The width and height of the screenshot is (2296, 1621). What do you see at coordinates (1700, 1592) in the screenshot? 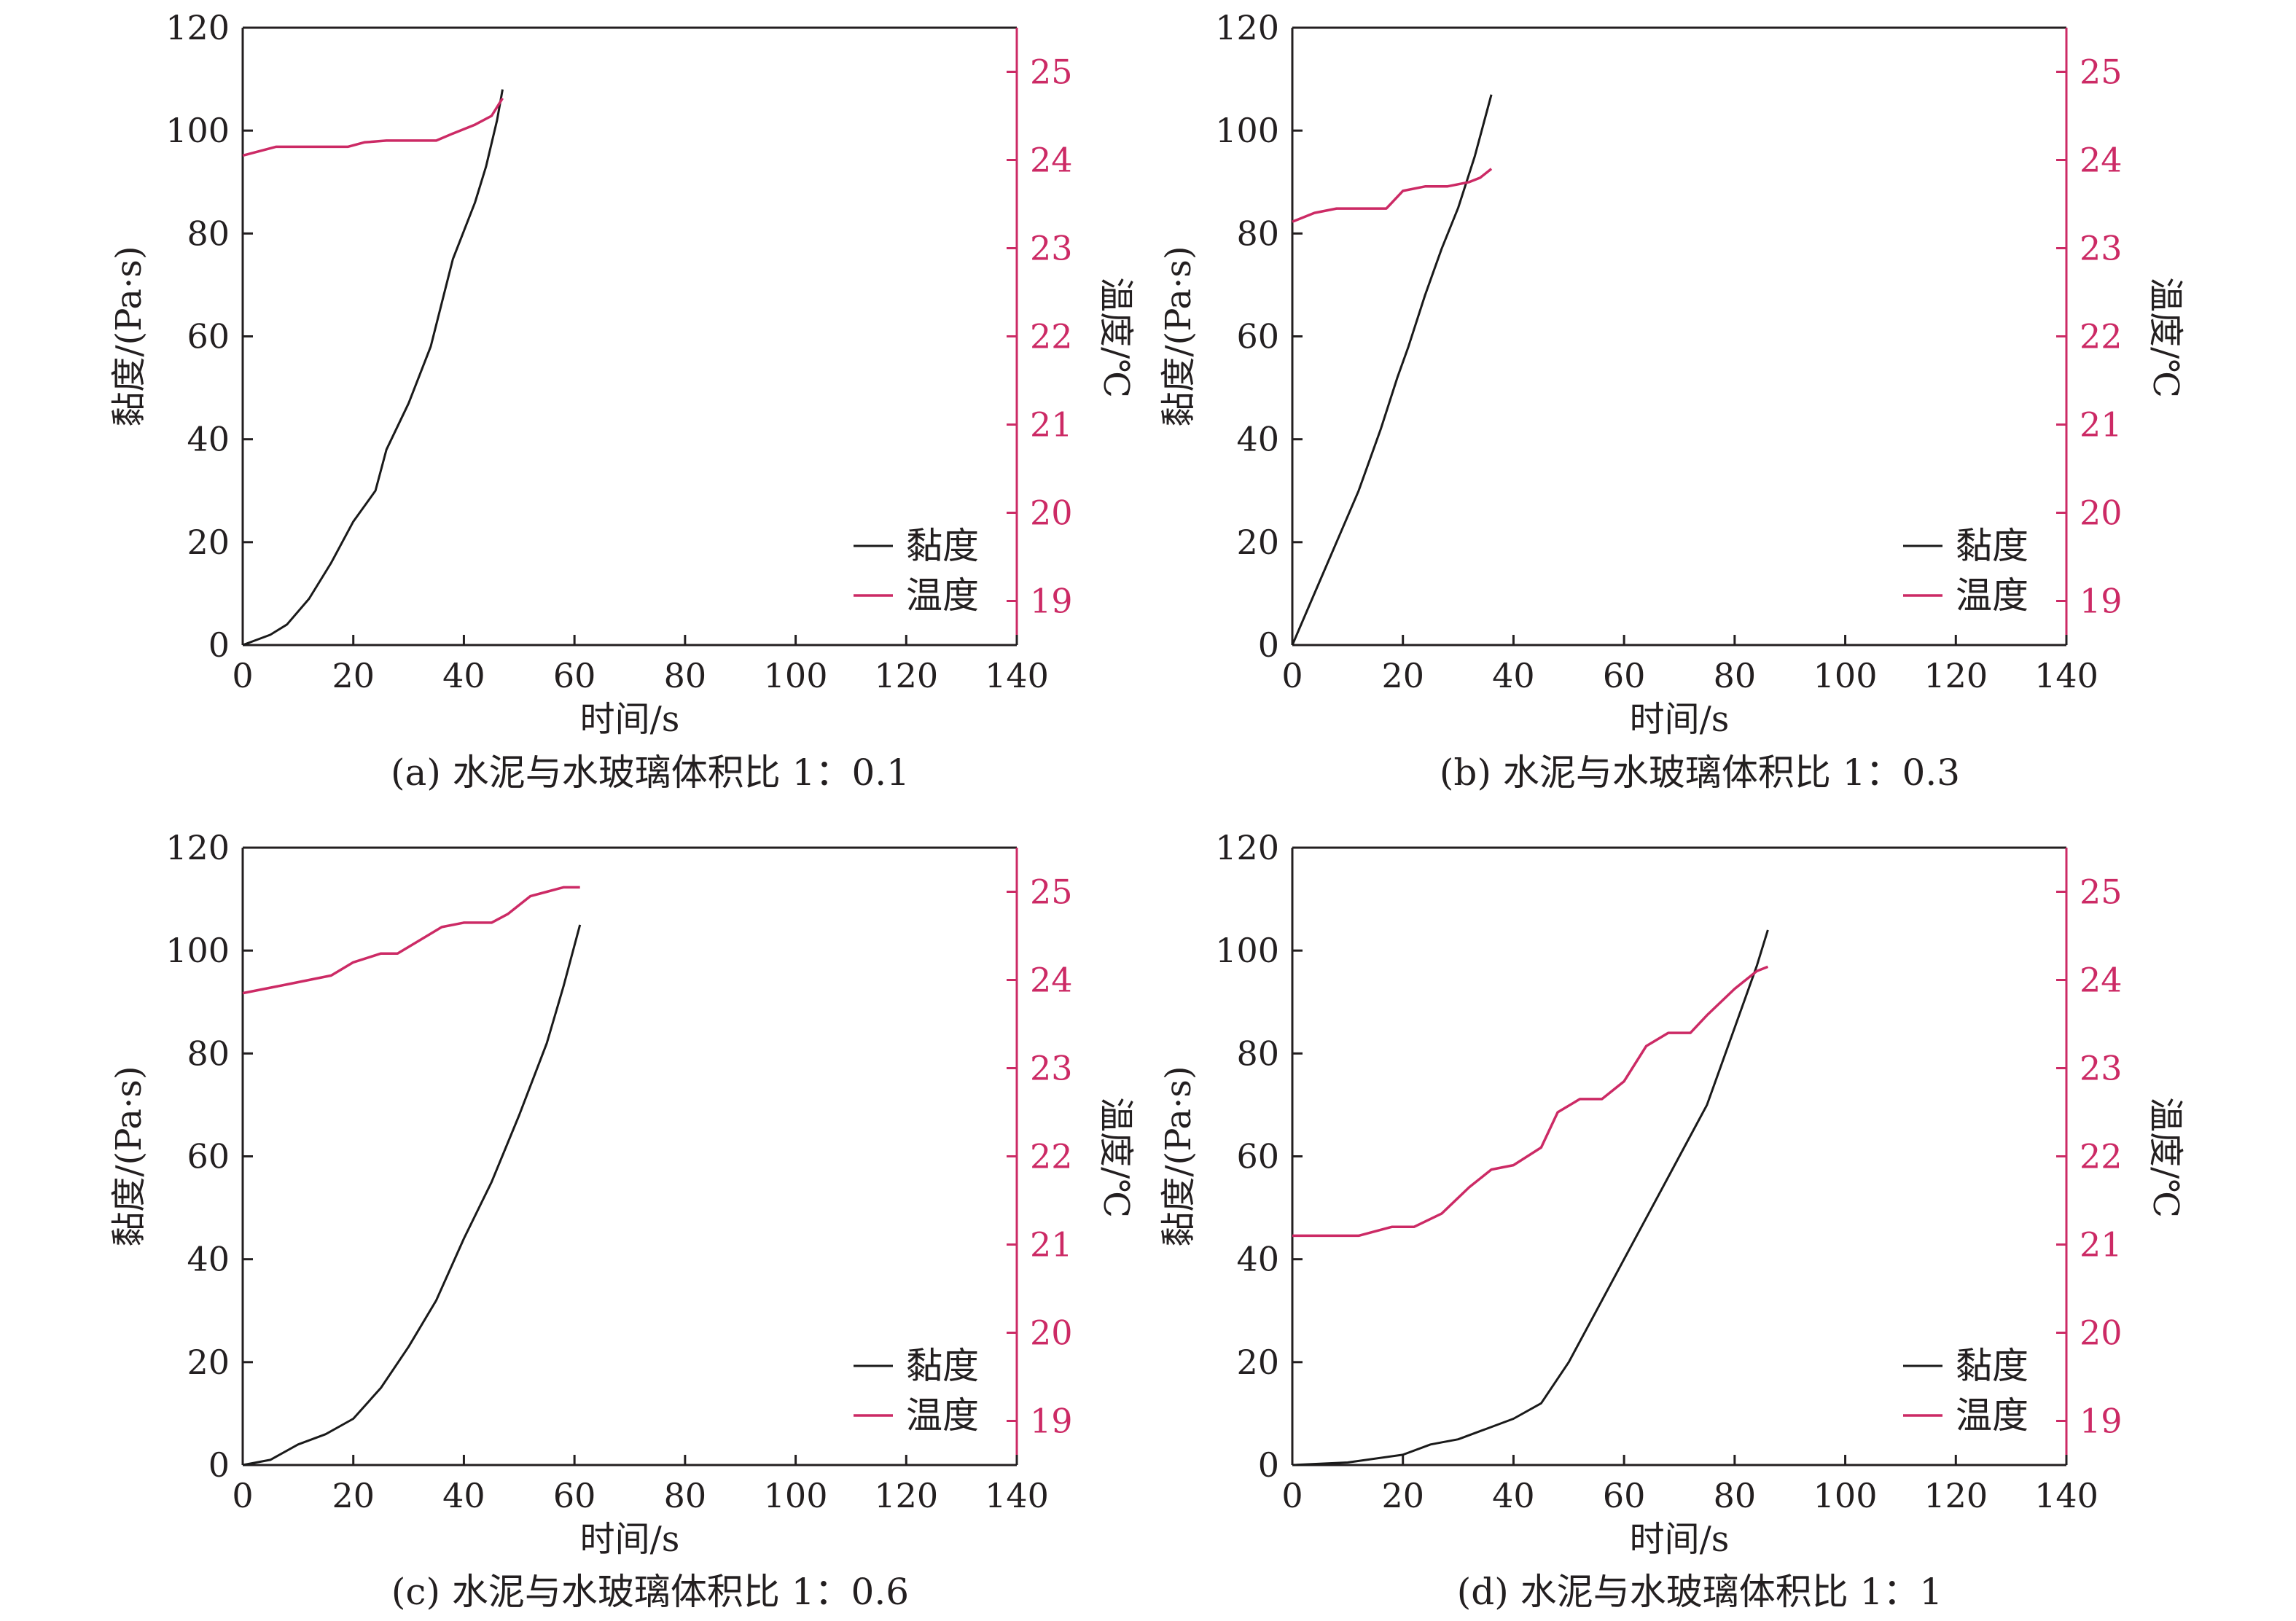
I see `caption-d: (d) 水泥与水玻璃体积比 1：1` at bounding box center [1700, 1592].